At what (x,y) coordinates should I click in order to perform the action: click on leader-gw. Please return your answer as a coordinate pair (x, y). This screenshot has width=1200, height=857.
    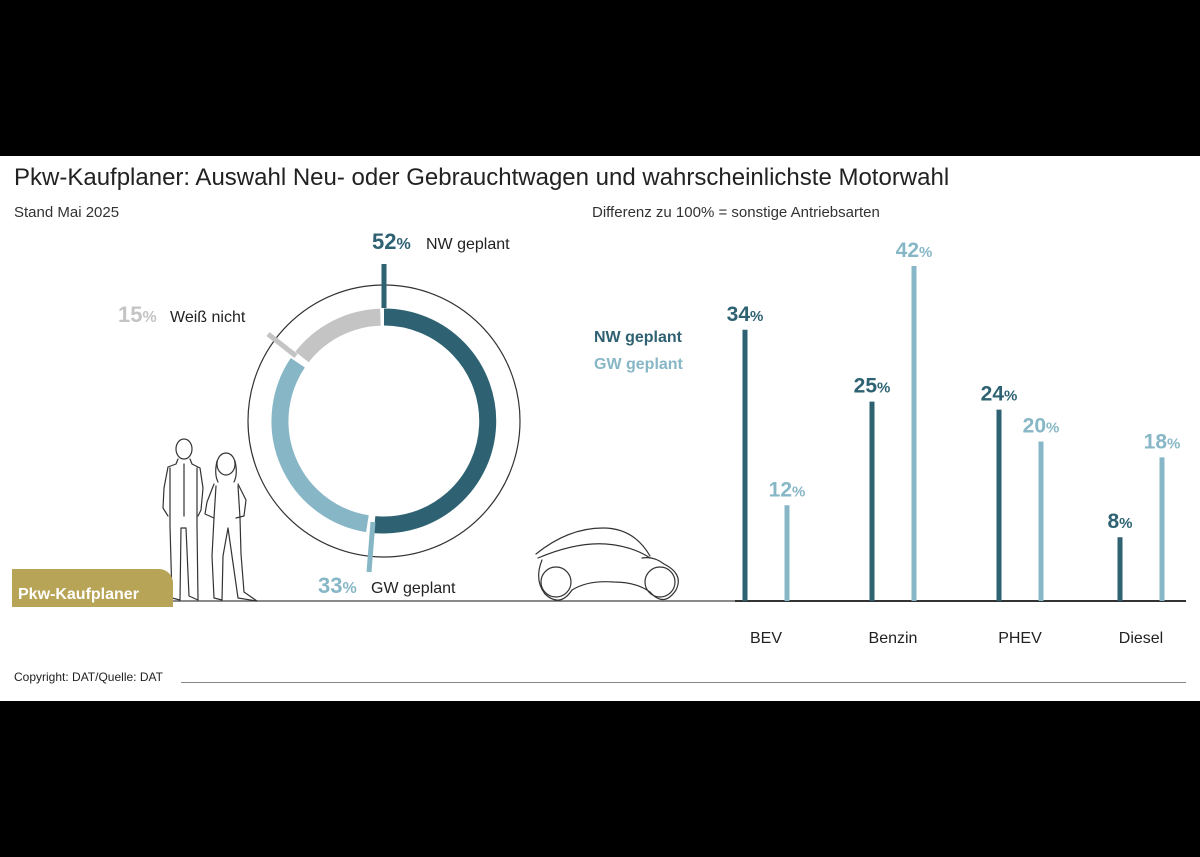
    Looking at the image, I should click on (371, 547).